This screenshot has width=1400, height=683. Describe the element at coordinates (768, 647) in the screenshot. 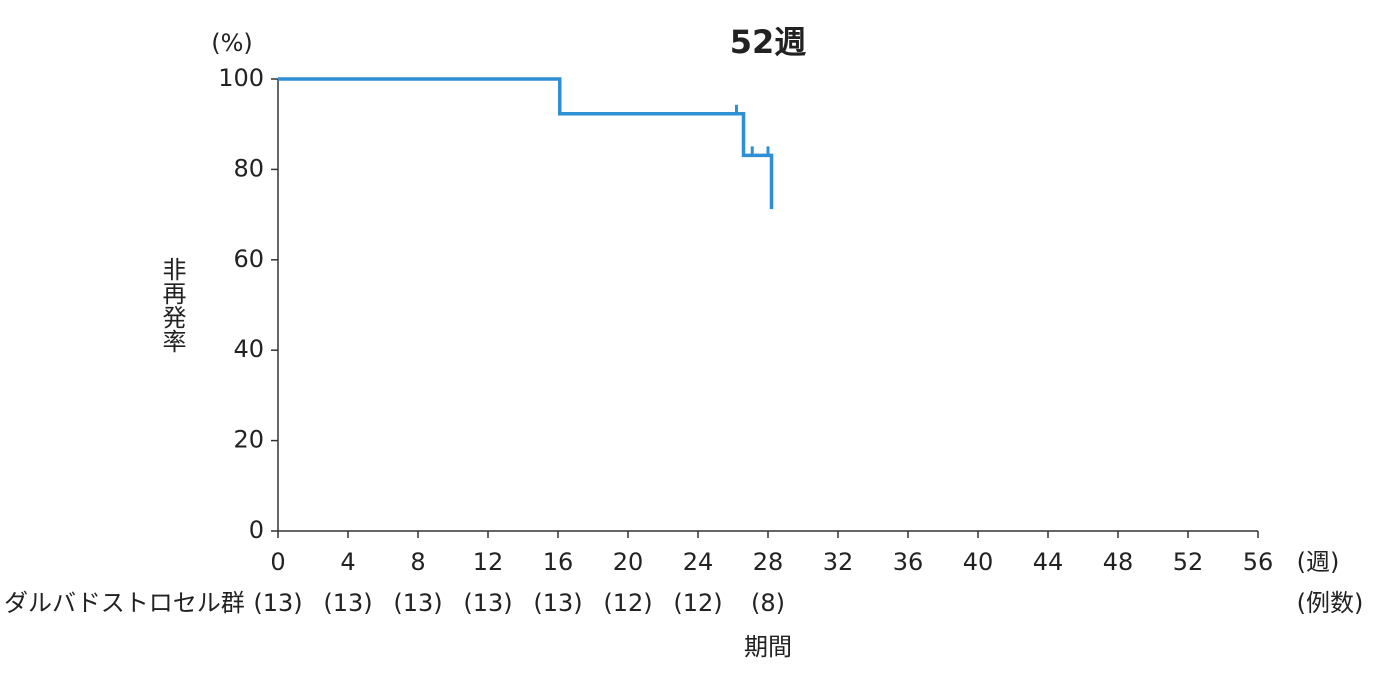

I see `x-axis-title: 期間` at that location.